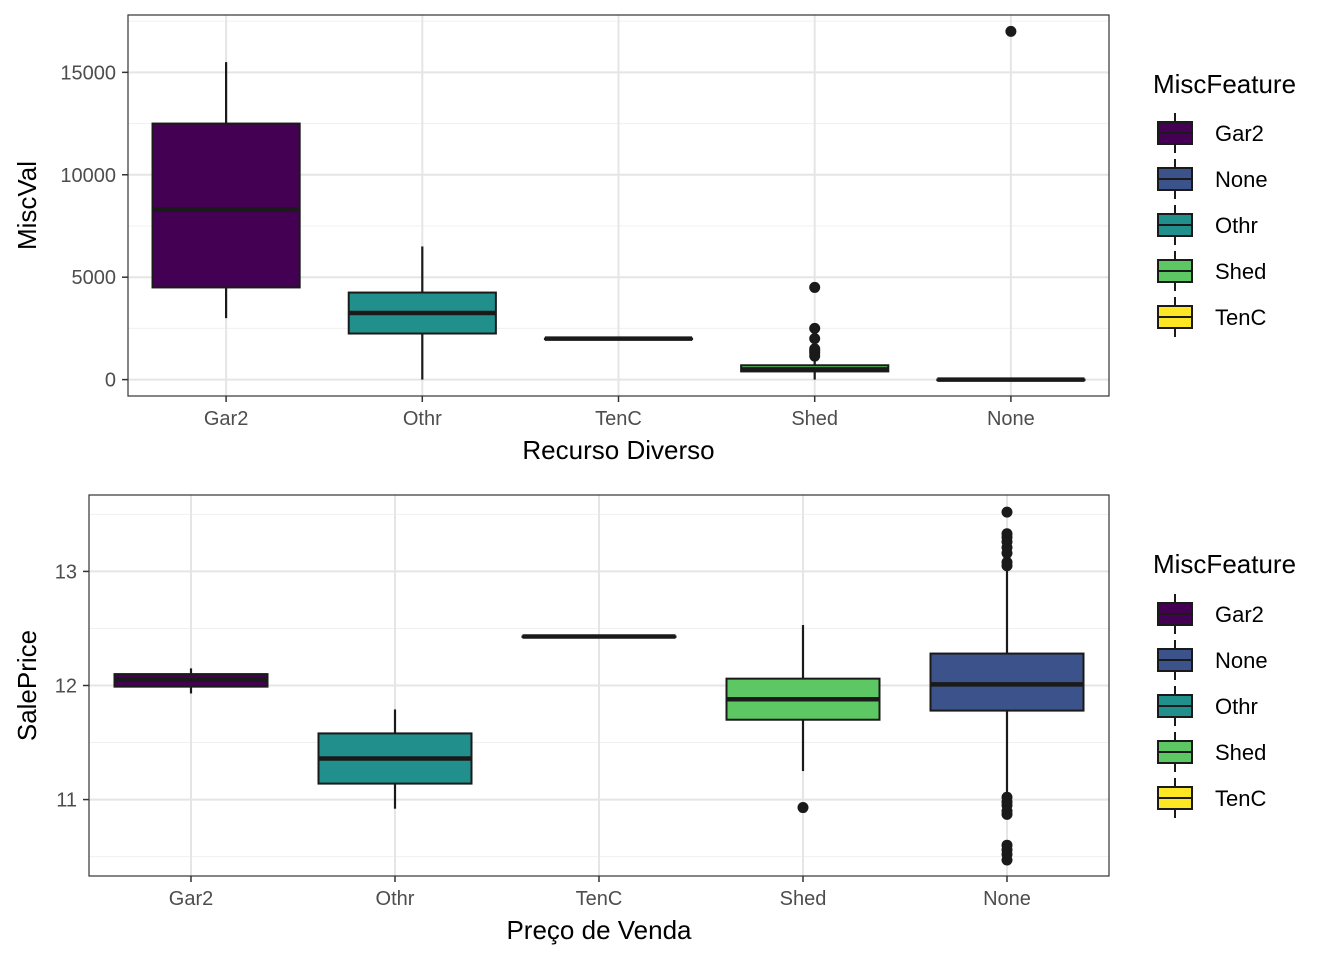  Describe the element at coordinates (27, 685) in the screenshot. I see `y-axis-title: SalePrice` at that location.